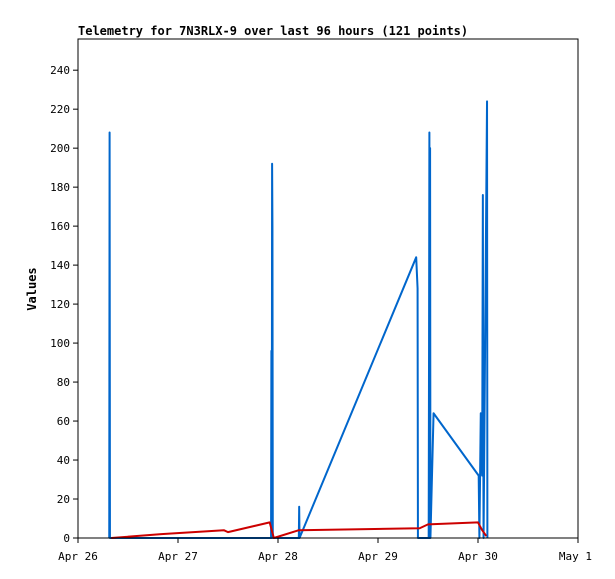 The image size is (615, 579). What do you see at coordinates (178, 556) in the screenshot?
I see `x-tick-label: Apr 27` at bounding box center [178, 556].